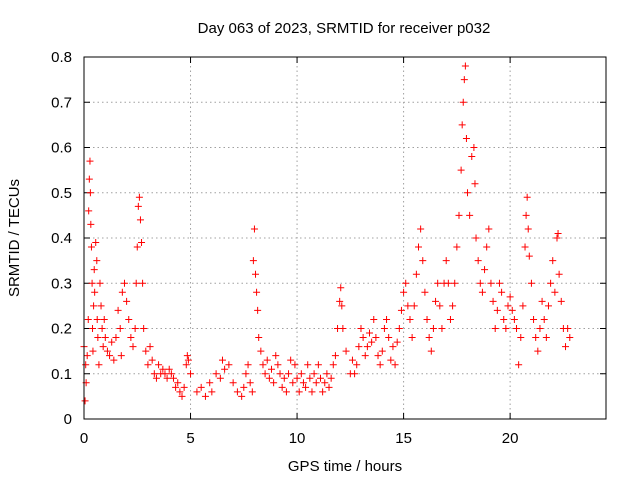  Describe the element at coordinates (61, 374) in the screenshot. I see `y-tick-label: 0.1` at that location.